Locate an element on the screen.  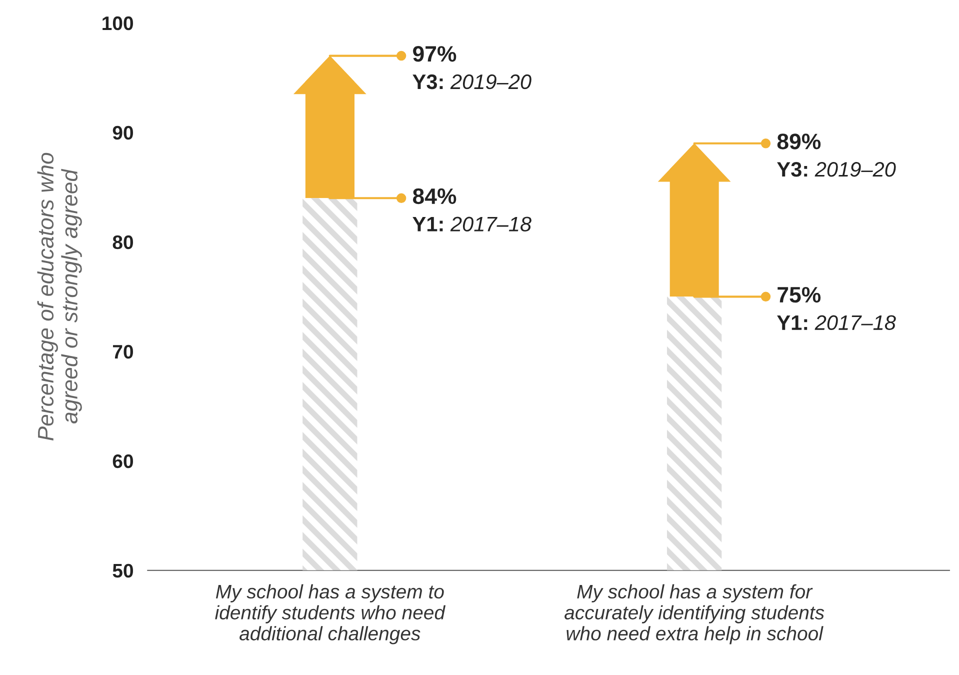
total-label: 89% is located at coordinates (799, 142).